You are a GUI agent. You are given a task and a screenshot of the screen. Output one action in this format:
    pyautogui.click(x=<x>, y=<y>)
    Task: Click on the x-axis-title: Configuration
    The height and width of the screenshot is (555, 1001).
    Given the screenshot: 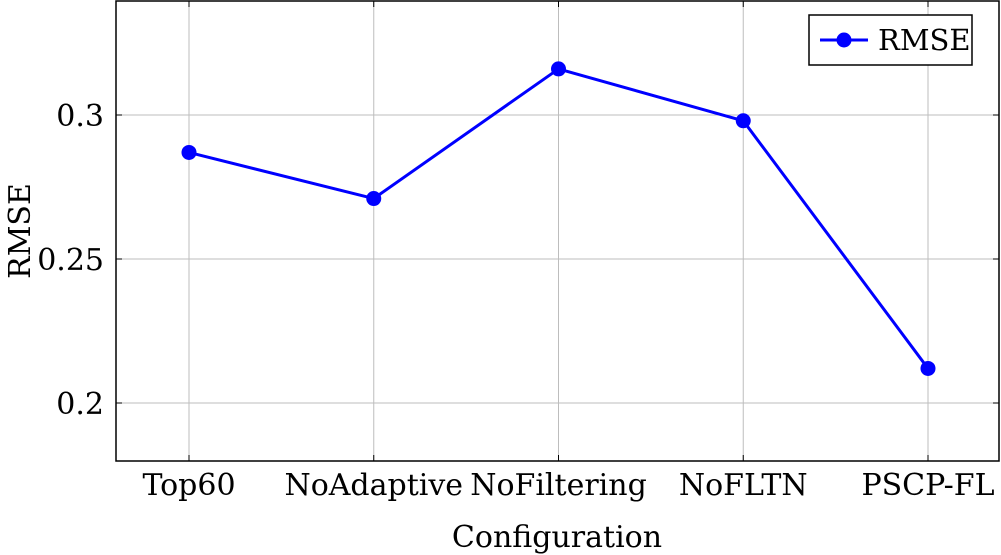 What is the action you would take?
    pyautogui.click(x=557, y=537)
    